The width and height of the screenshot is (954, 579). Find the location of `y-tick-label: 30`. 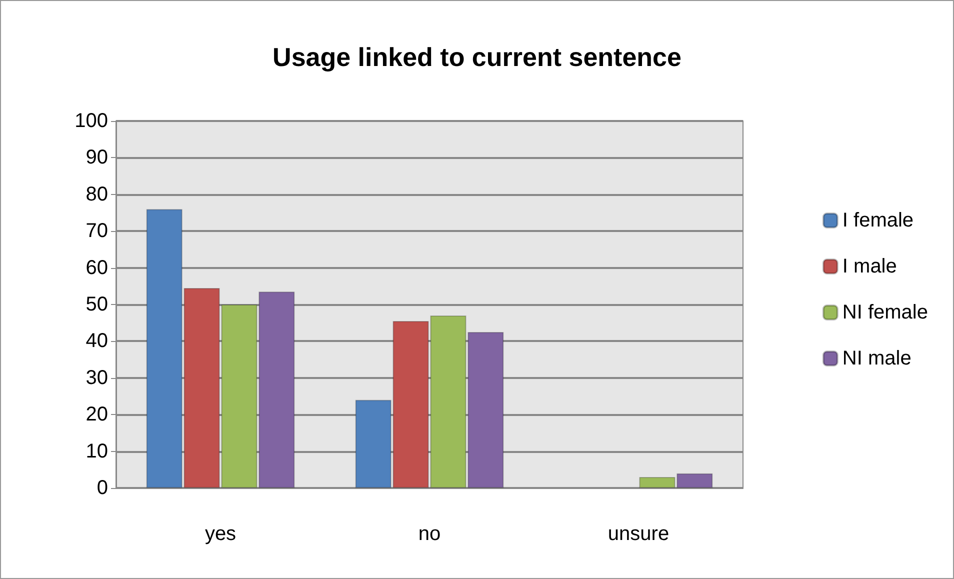

y-tick-label: 30 is located at coordinates (97, 377).